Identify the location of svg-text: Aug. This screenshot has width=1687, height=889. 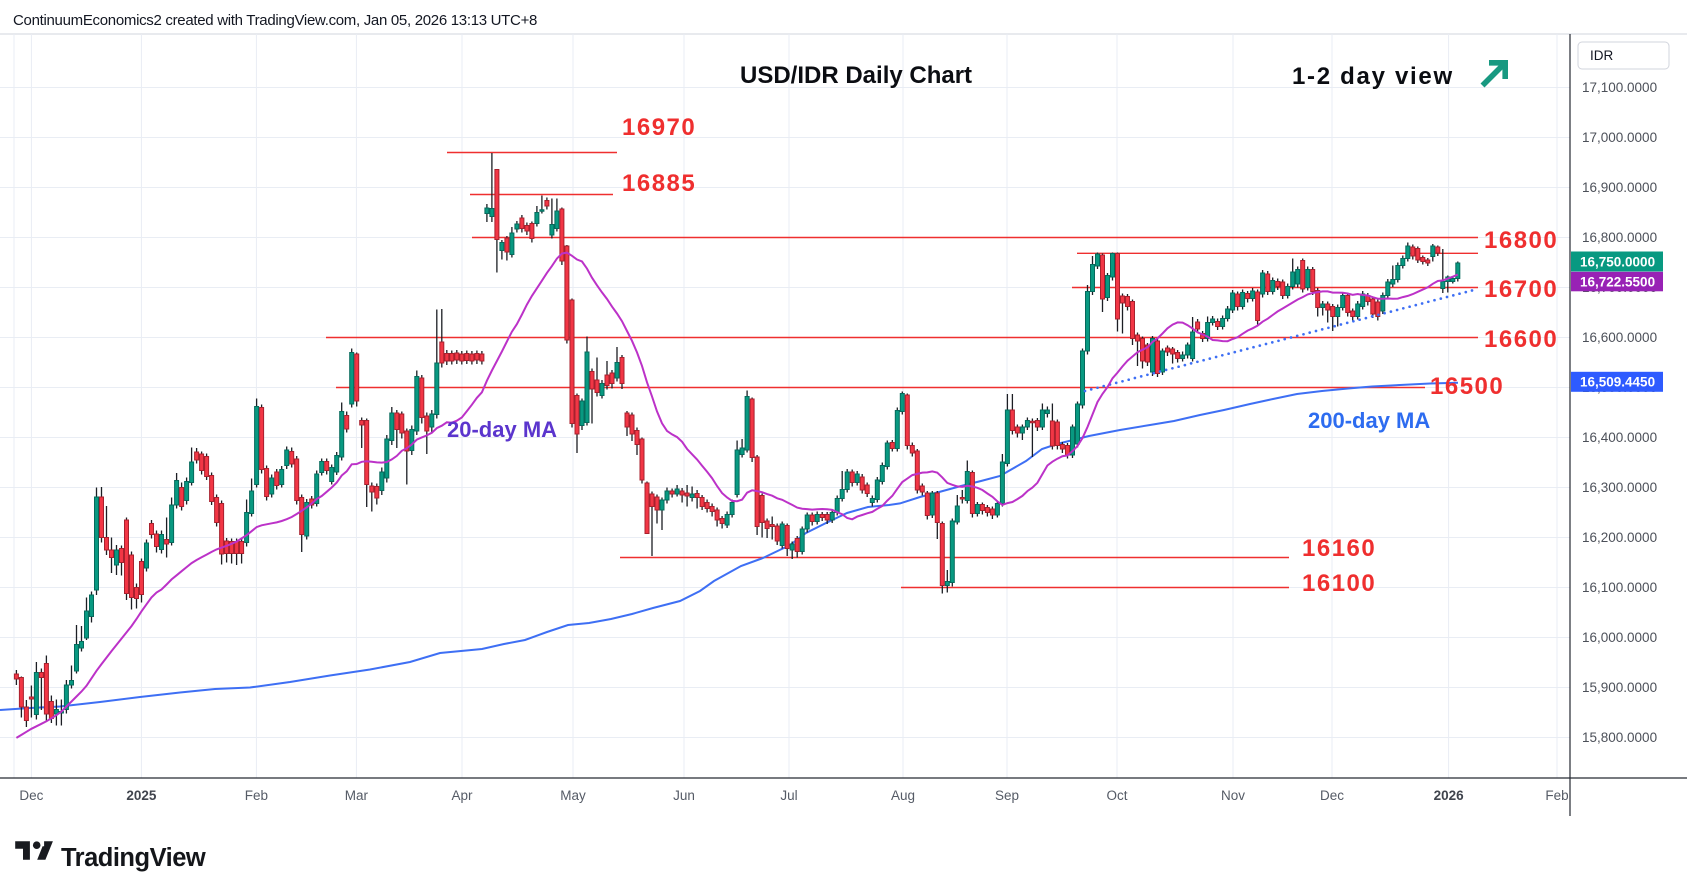
(903, 795).